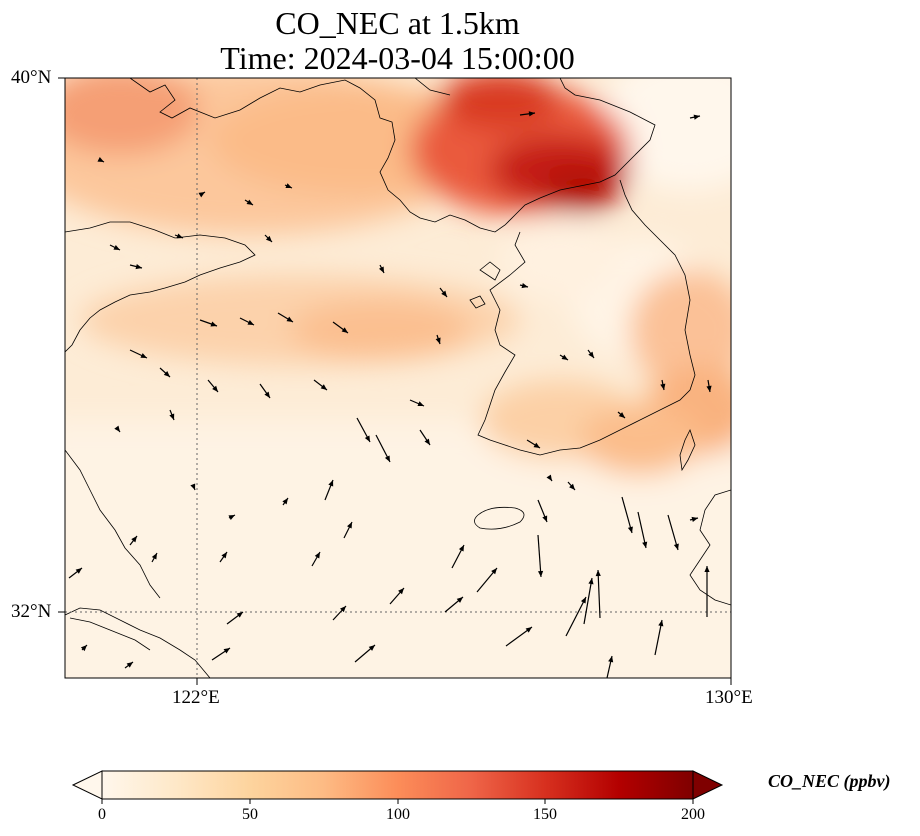  What do you see at coordinates (397, 23) in the screenshot?
I see `map-title-line1: CO_NEC at 1.5km` at bounding box center [397, 23].